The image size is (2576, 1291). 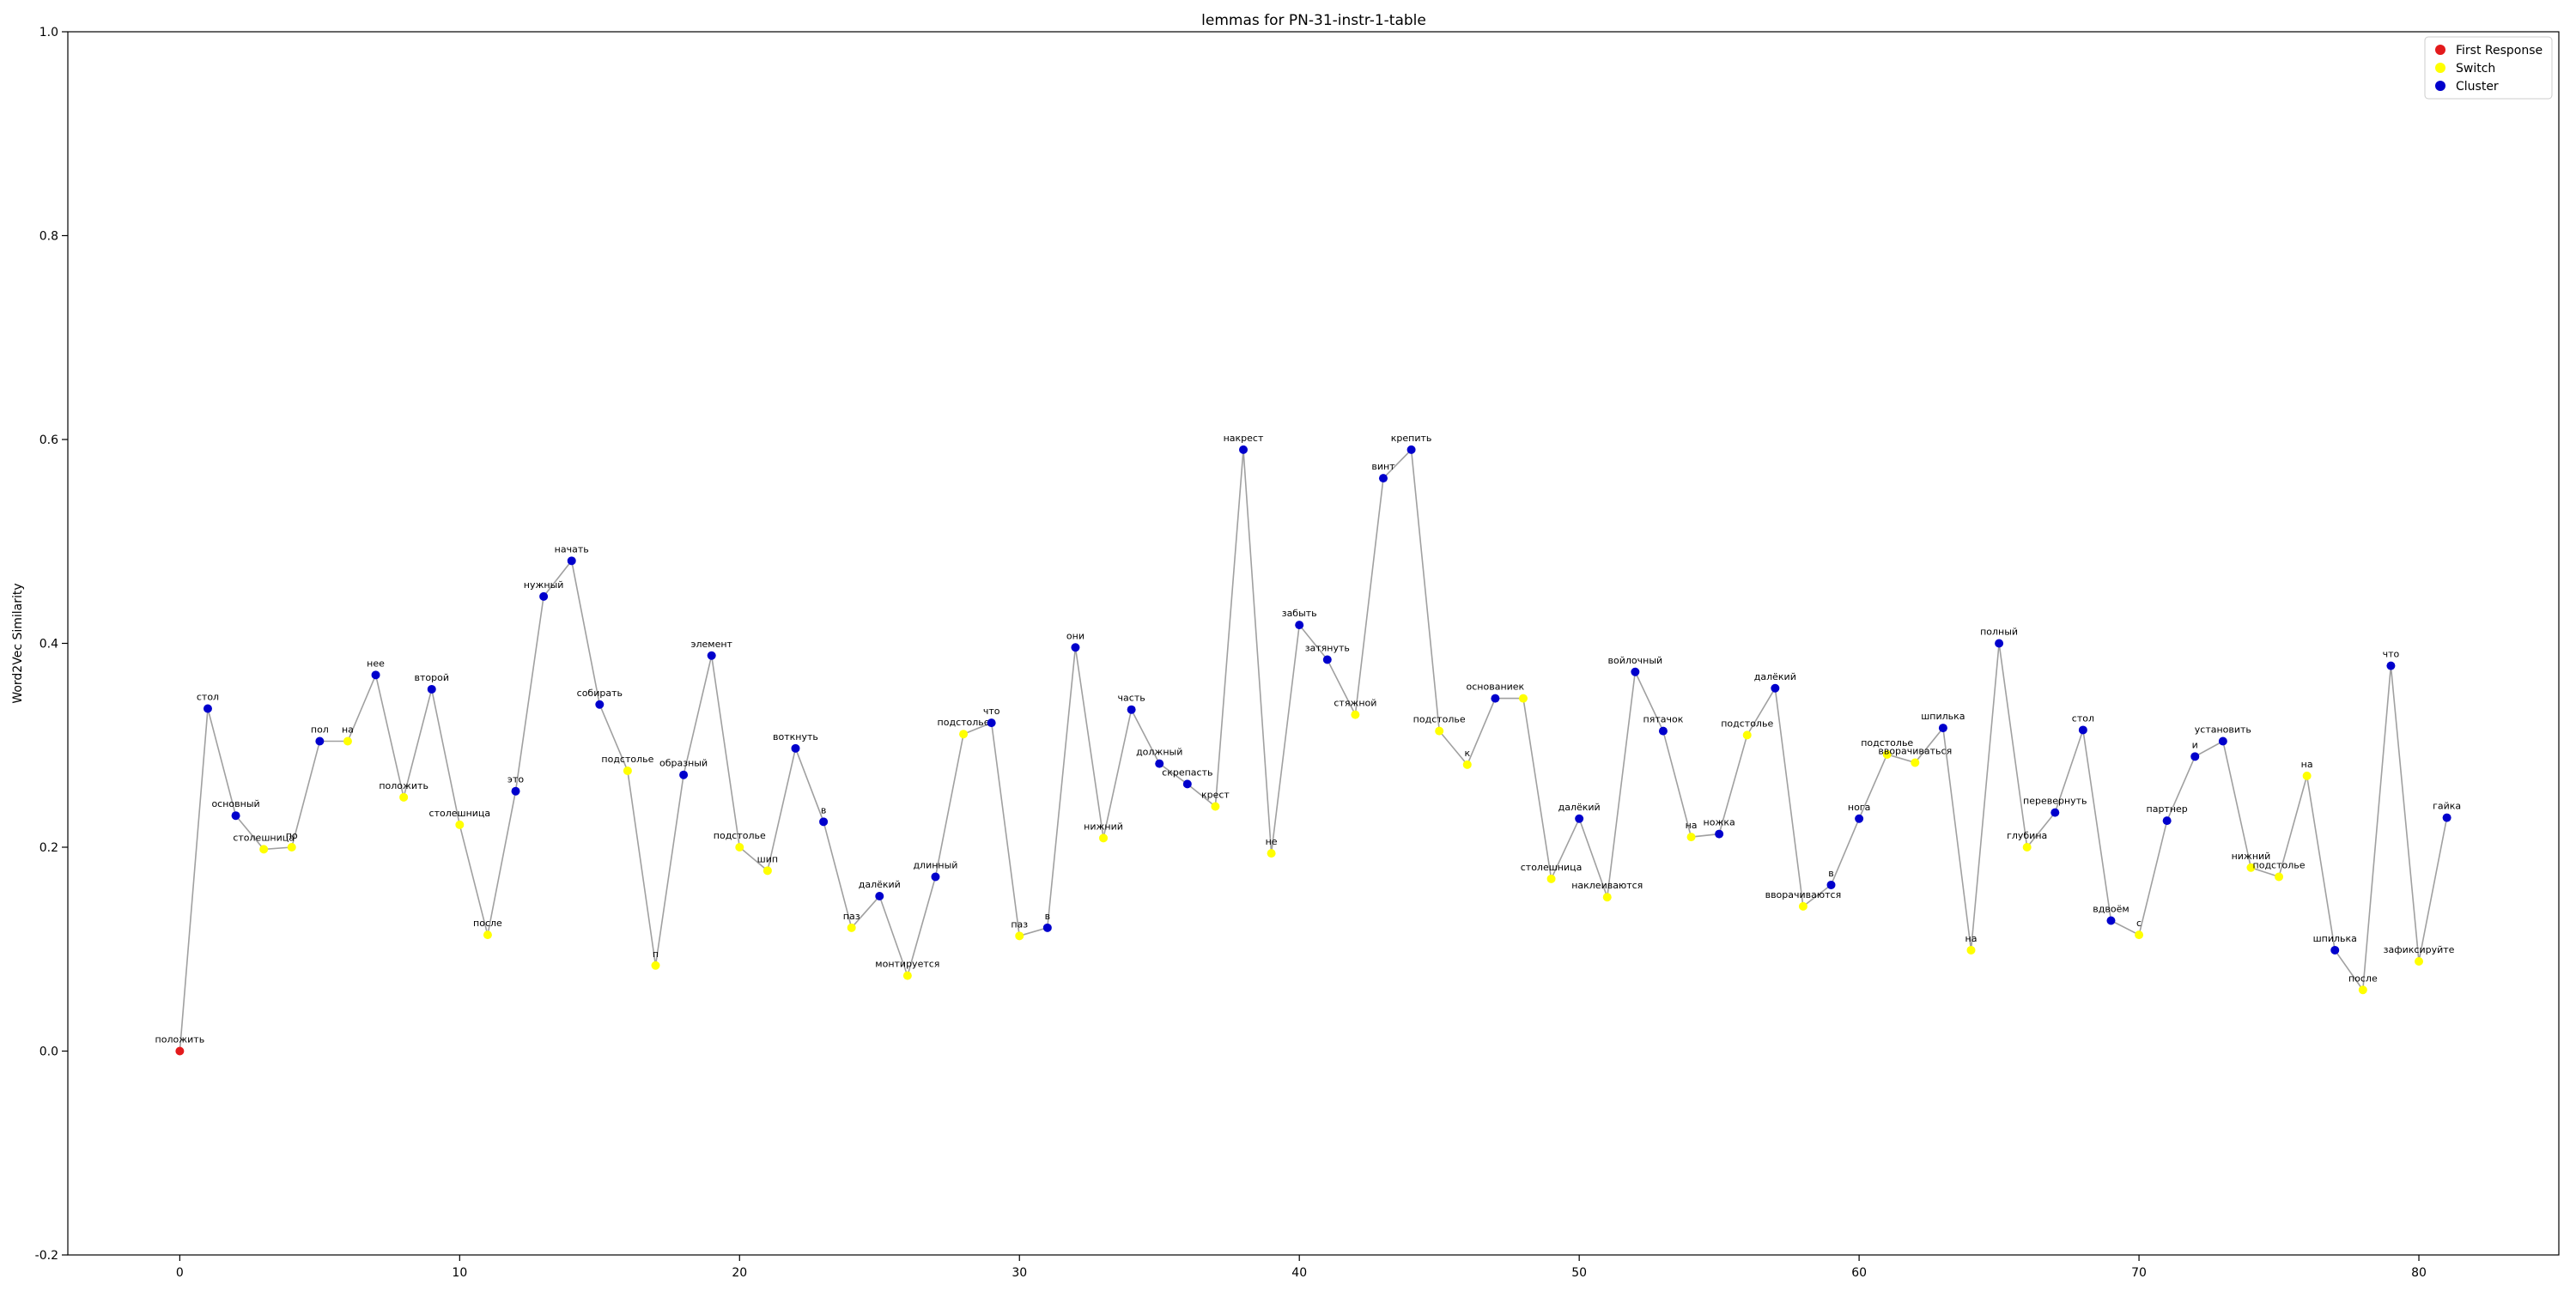 I want to click on point-label: элемент, so click(x=711, y=644).